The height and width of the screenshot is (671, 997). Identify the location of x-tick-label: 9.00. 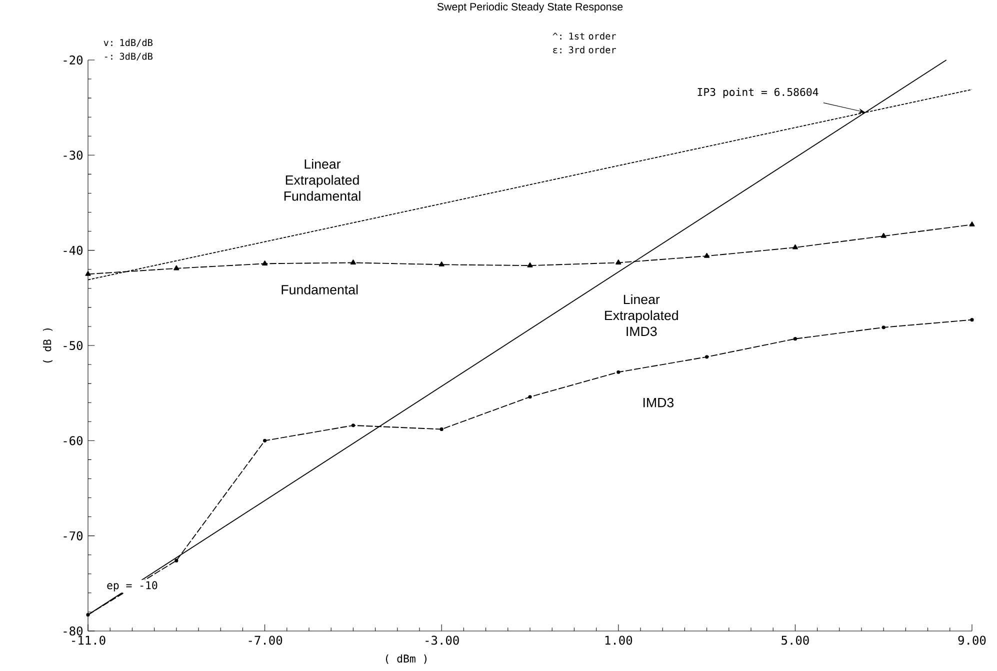
(972, 640).